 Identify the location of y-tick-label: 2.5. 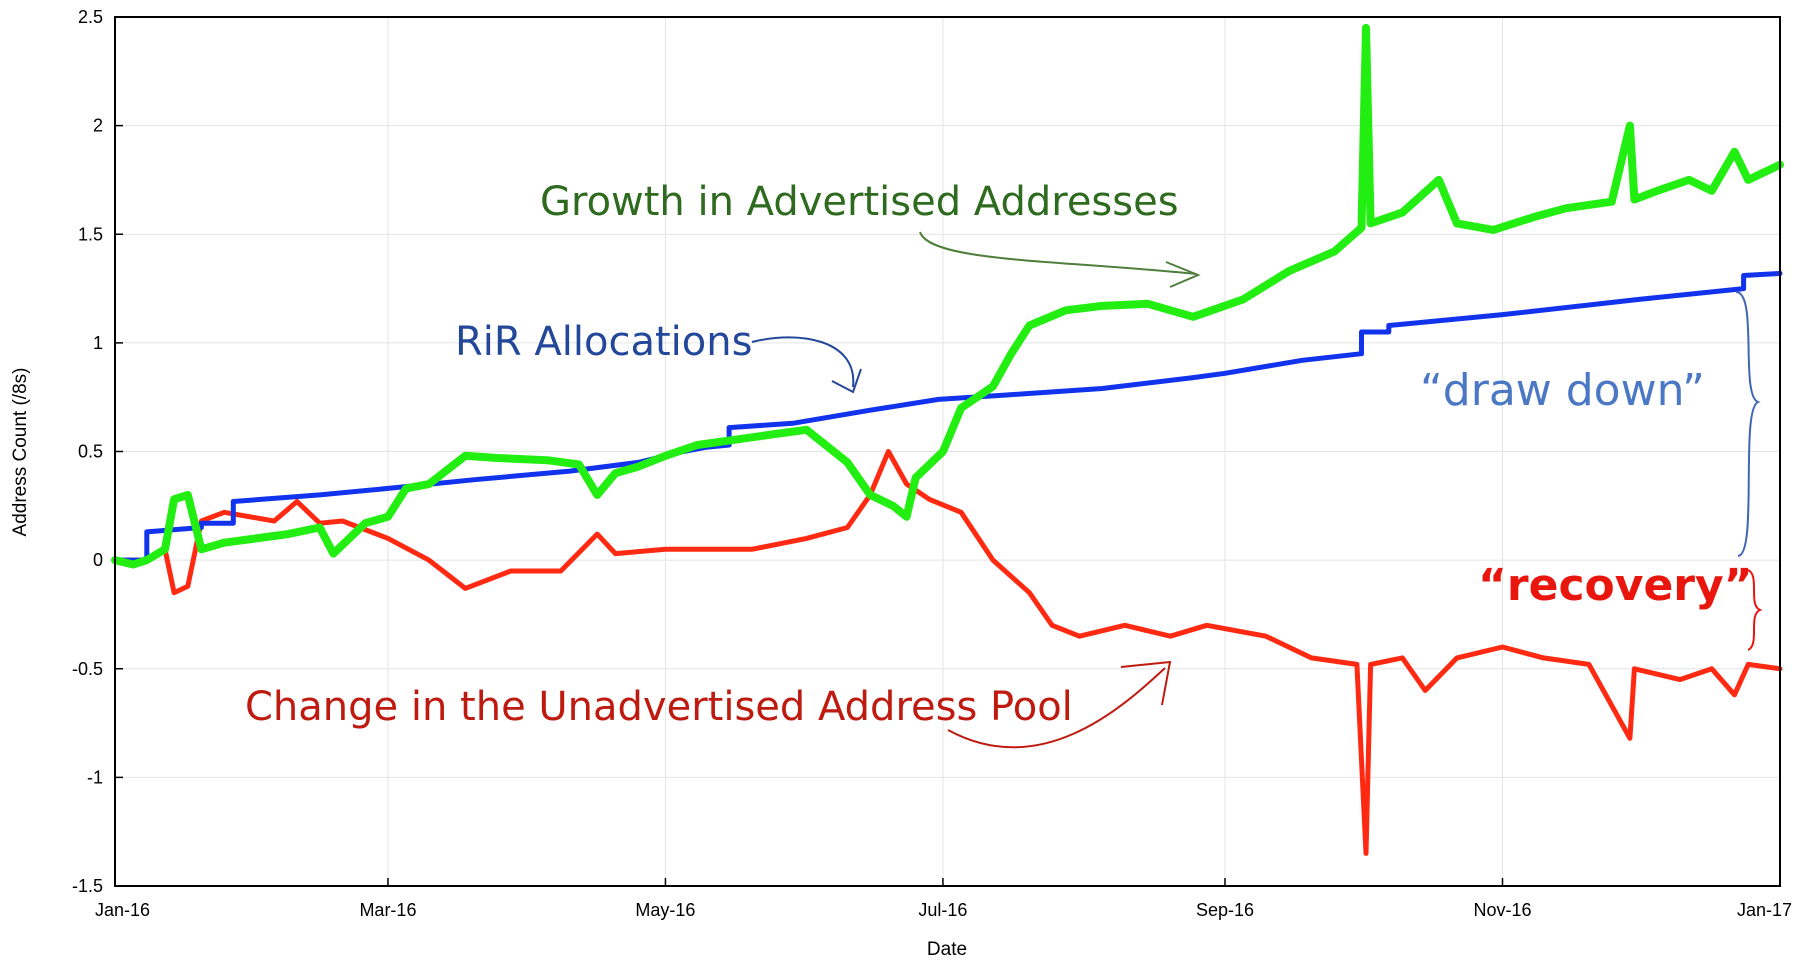
(90, 17).